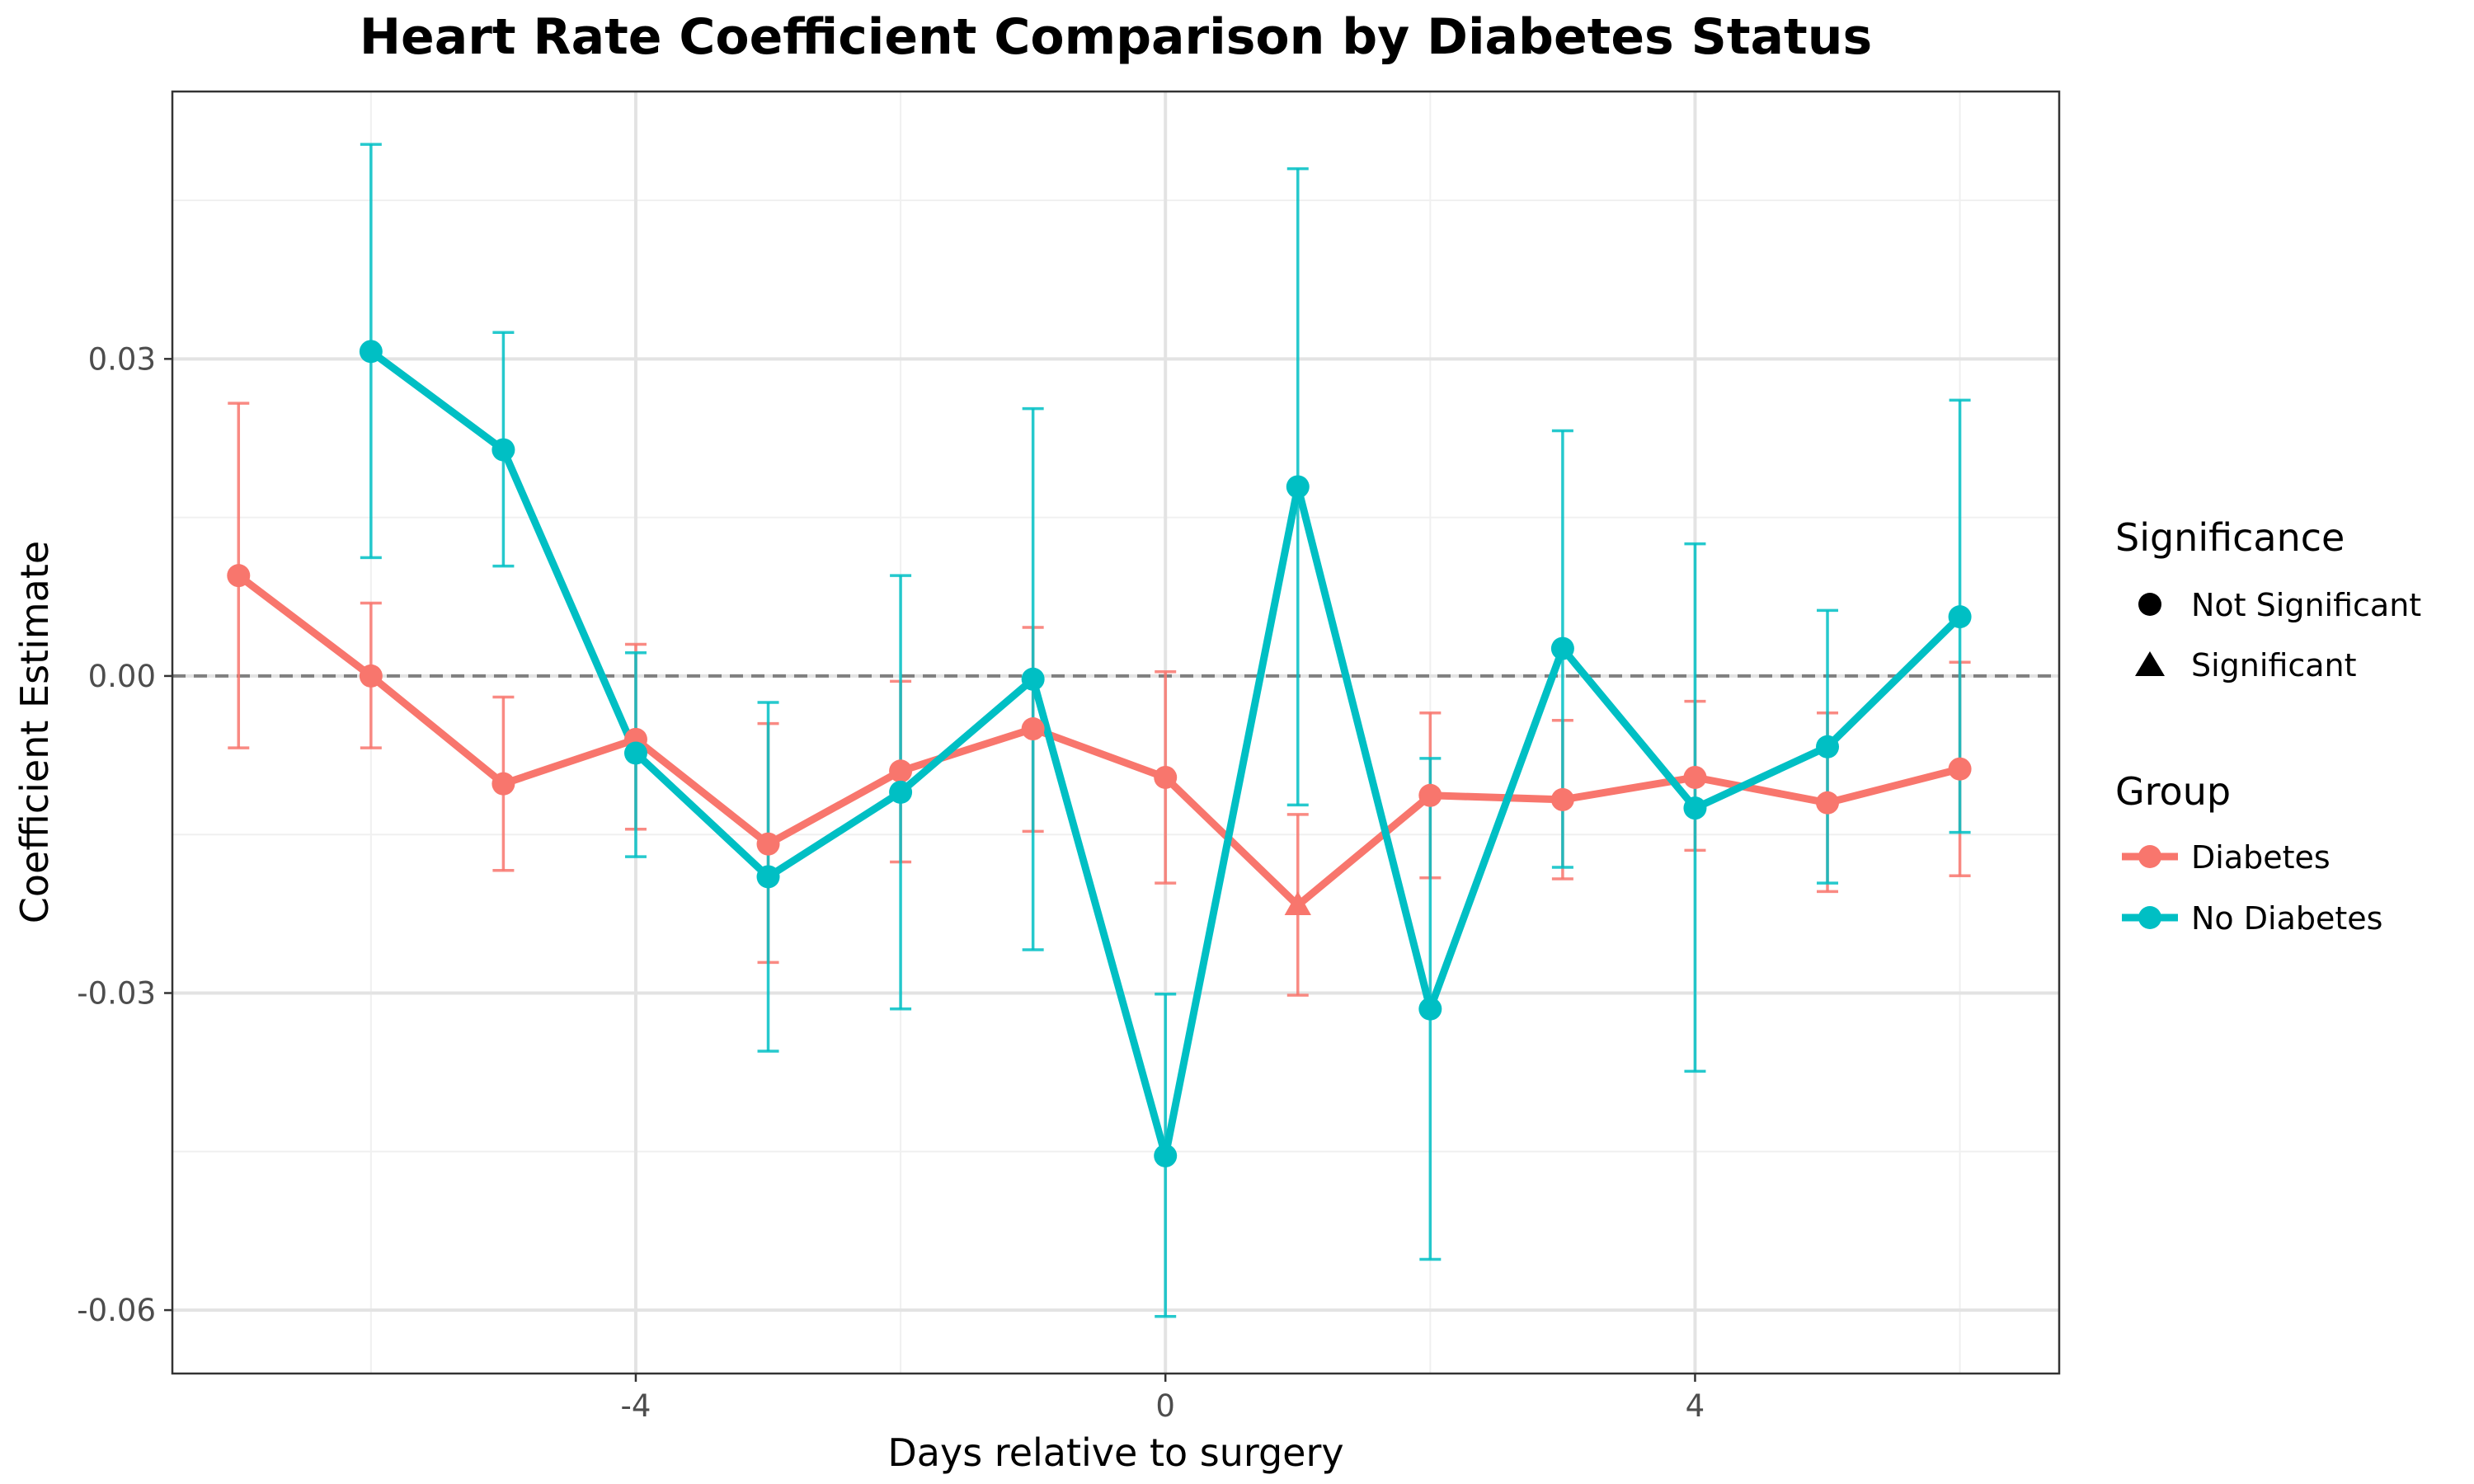 The image size is (2474, 1484). What do you see at coordinates (2306, 605) in the screenshot?
I see `legend-label-not-significant: Not Significant` at bounding box center [2306, 605].